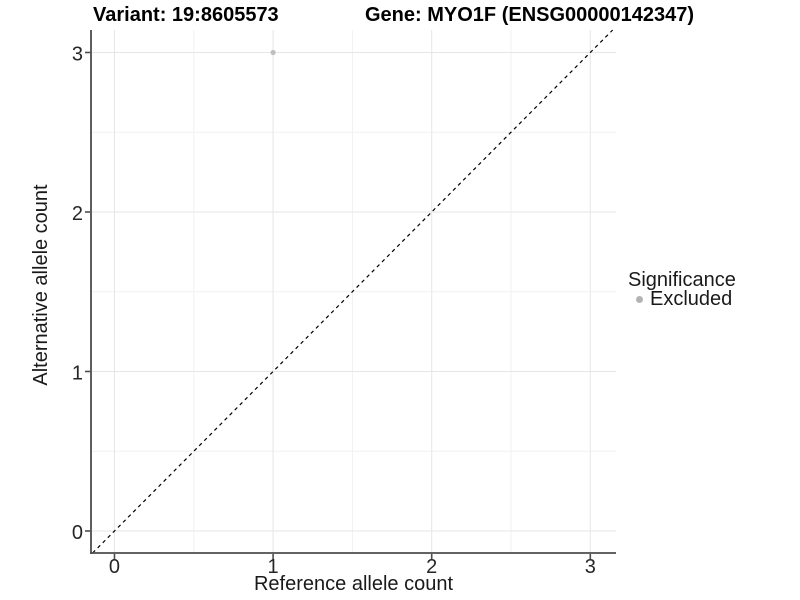 Image resolution: width=800 pixels, height=600 pixels. What do you see at coordinates (77, 373) in the screenshot?
I see `y-tick-label: 1` at bounding box center [77, 373].